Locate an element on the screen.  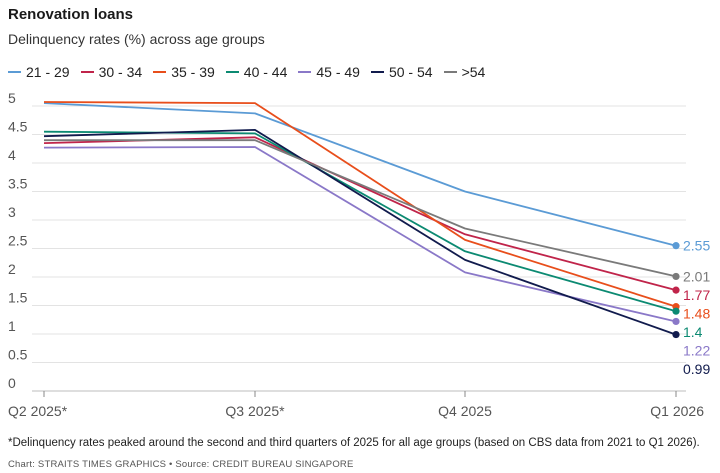
series-end-label-1: 2.55 is located at coordinates (696, 246).